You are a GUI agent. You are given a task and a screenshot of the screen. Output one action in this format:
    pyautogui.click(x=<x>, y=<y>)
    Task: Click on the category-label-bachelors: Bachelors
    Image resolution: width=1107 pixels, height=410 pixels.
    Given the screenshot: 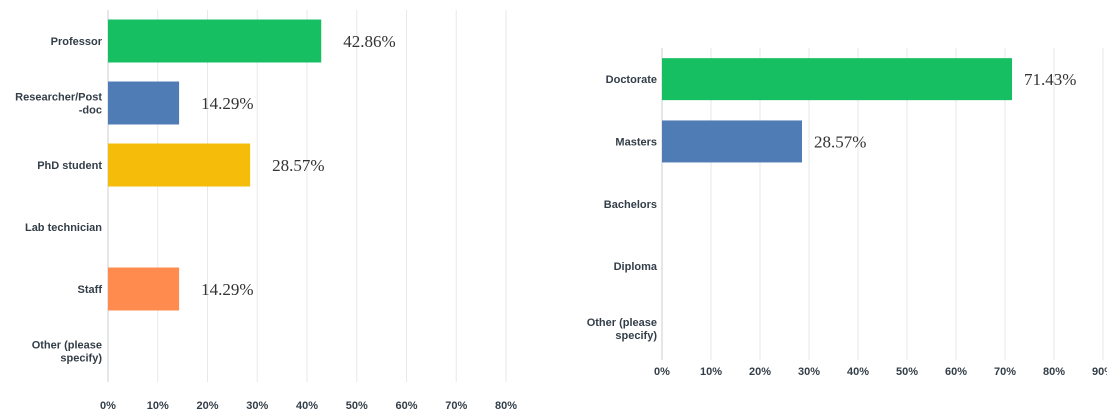 What is the action you would take?
    pyautogui.click(x=630, y=205)
    